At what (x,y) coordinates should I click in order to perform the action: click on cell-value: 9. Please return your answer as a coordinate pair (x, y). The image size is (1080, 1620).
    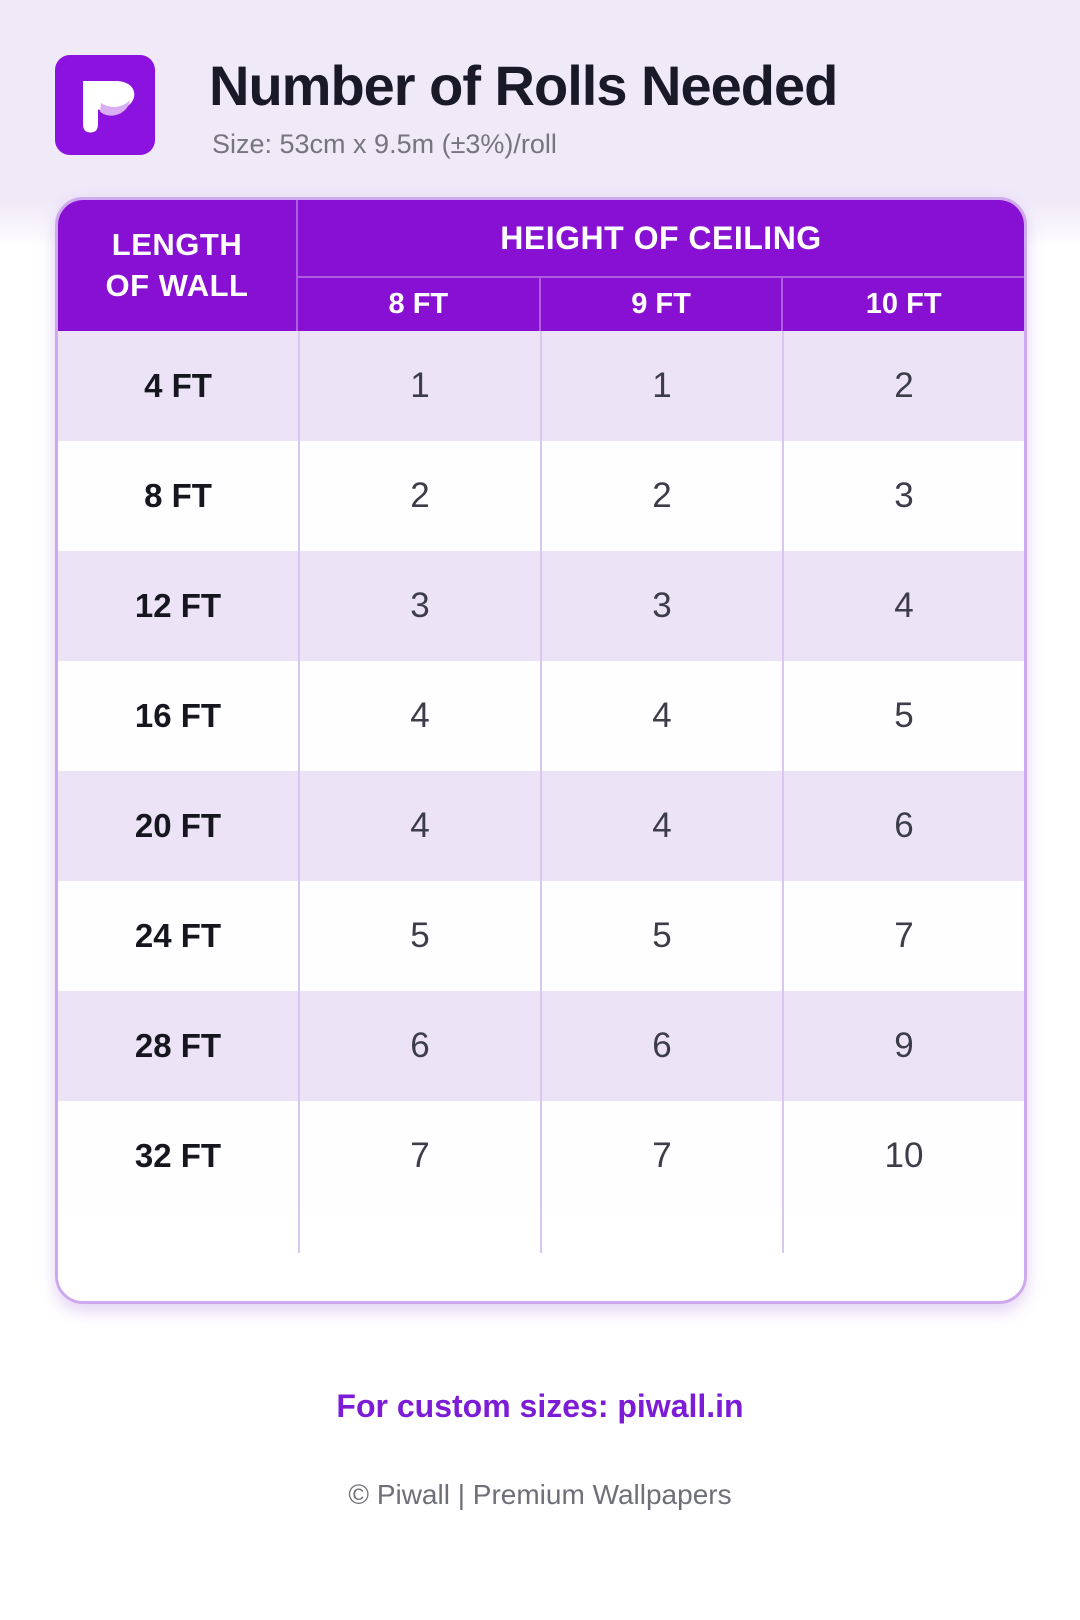
    Looking at the image, I should click on (903, 1046).